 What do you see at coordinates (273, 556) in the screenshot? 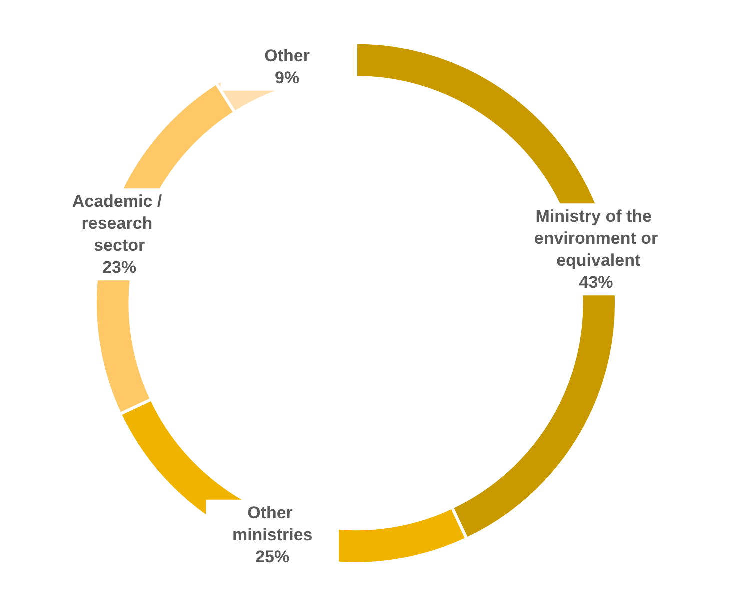
I see `data-label: 25%` at bounding box center [273, 556].